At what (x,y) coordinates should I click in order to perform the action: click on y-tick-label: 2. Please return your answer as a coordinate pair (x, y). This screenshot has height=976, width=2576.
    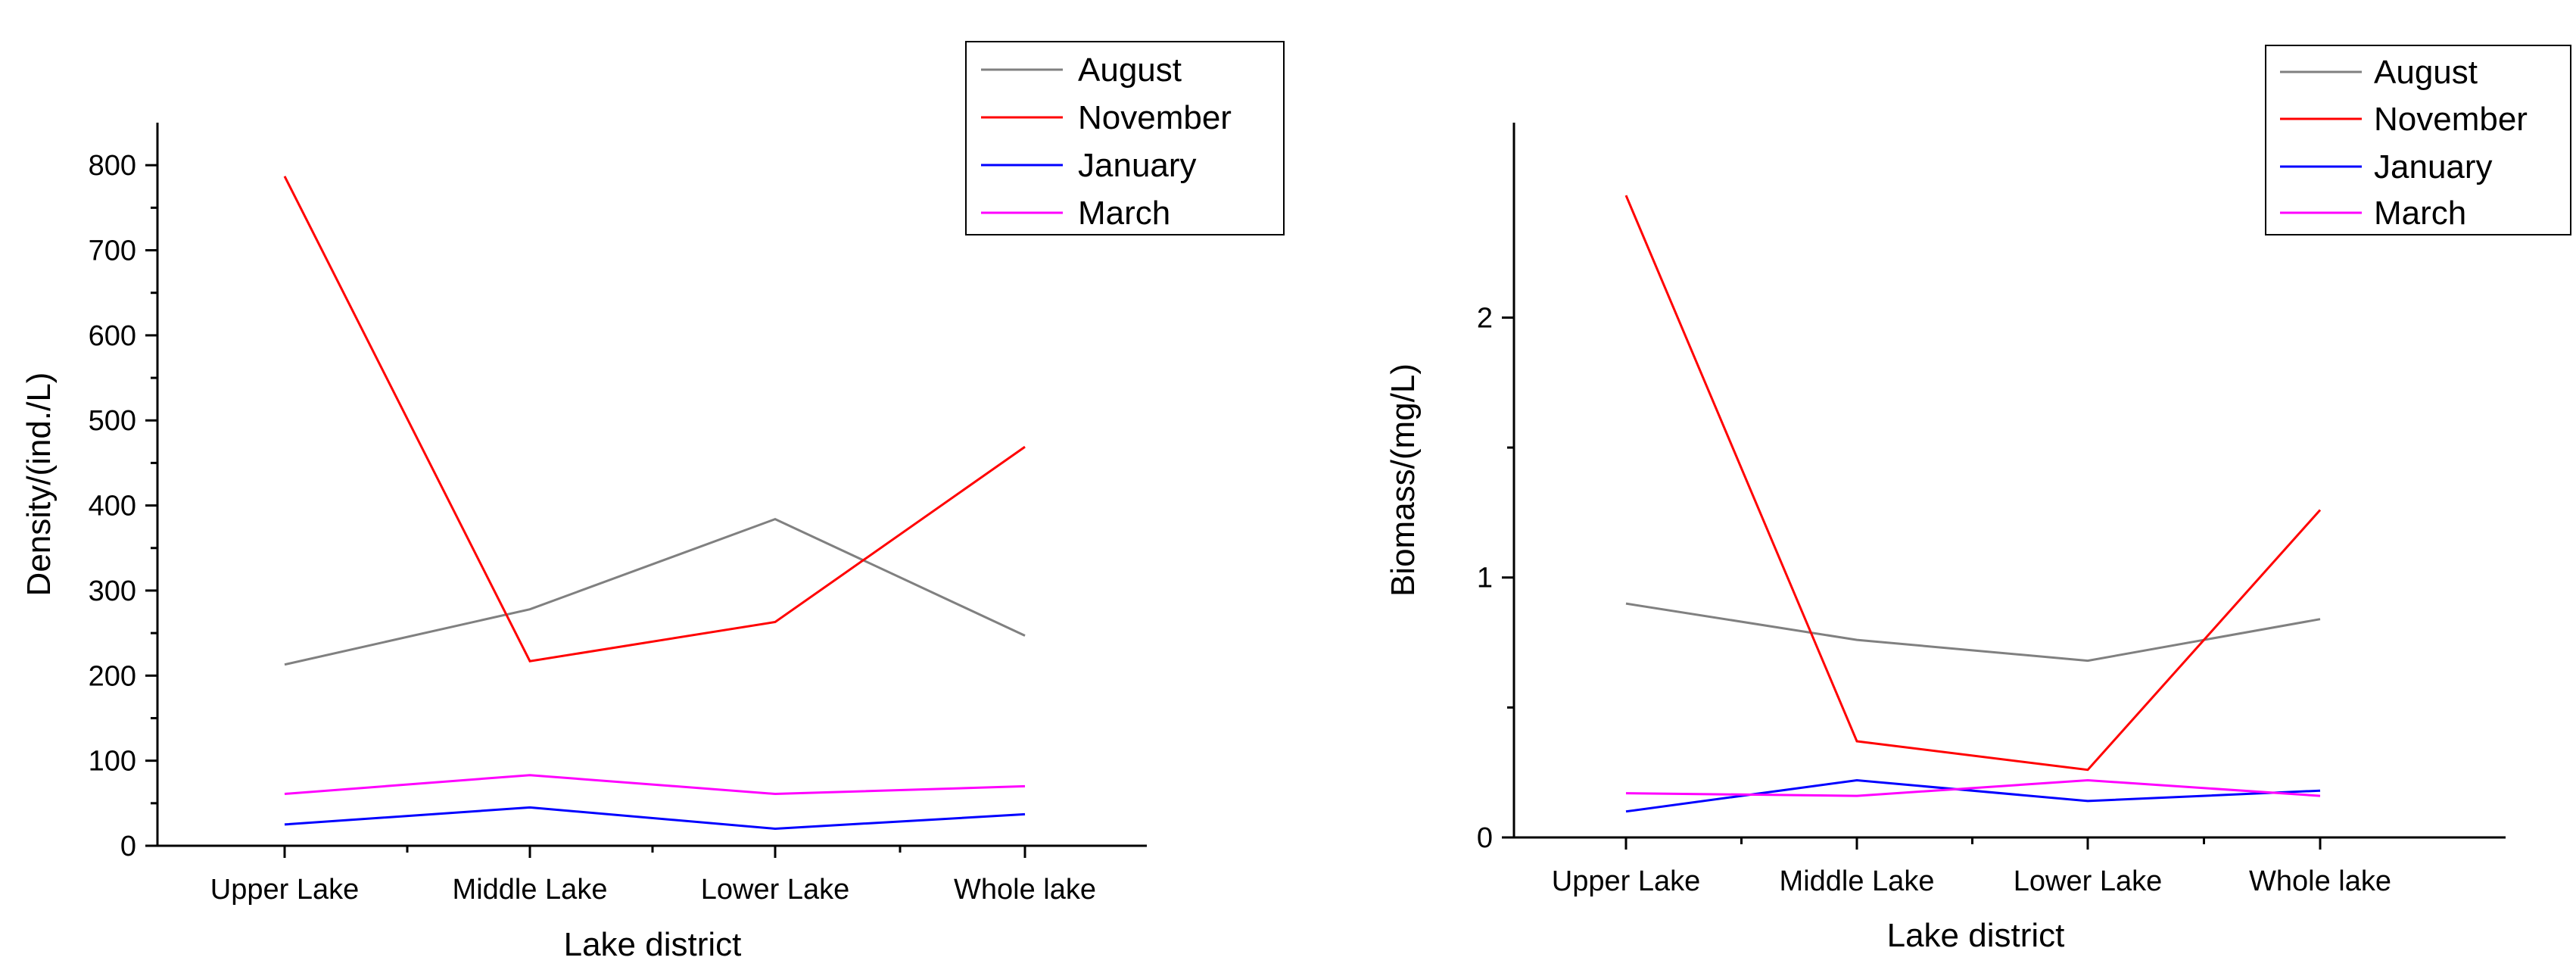
    Looking at the image, I should click on (1485, 318).